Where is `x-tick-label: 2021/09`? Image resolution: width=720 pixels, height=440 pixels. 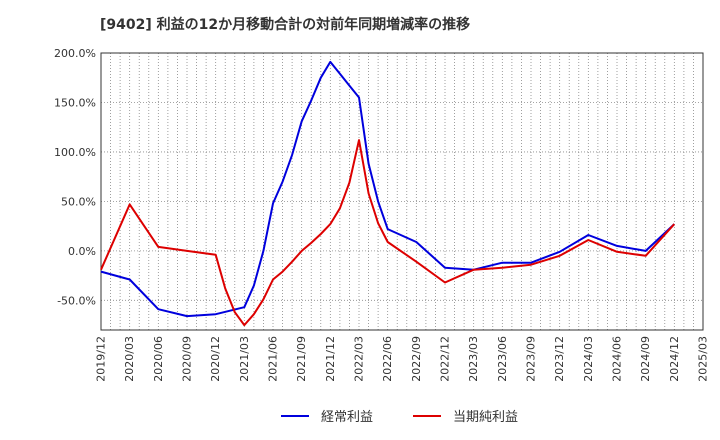 x-tick-label: 2021/09 is located at coordinates (301, 359).